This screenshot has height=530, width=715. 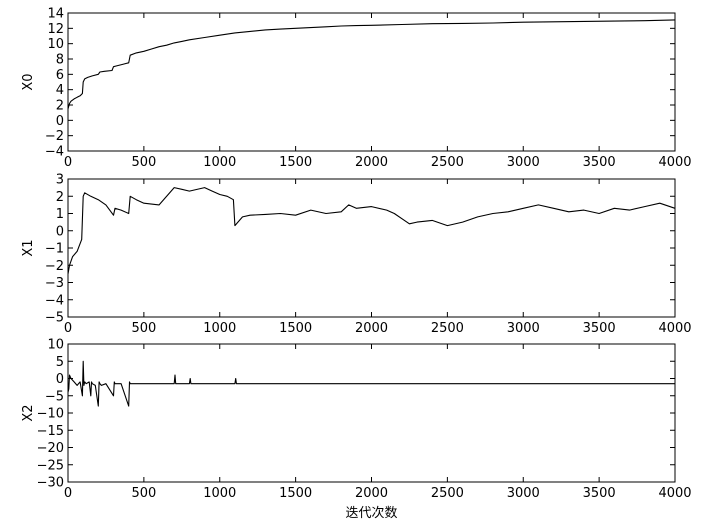 I want to click on x-axis-label: 迭代次数, so click(x=371, y=513).